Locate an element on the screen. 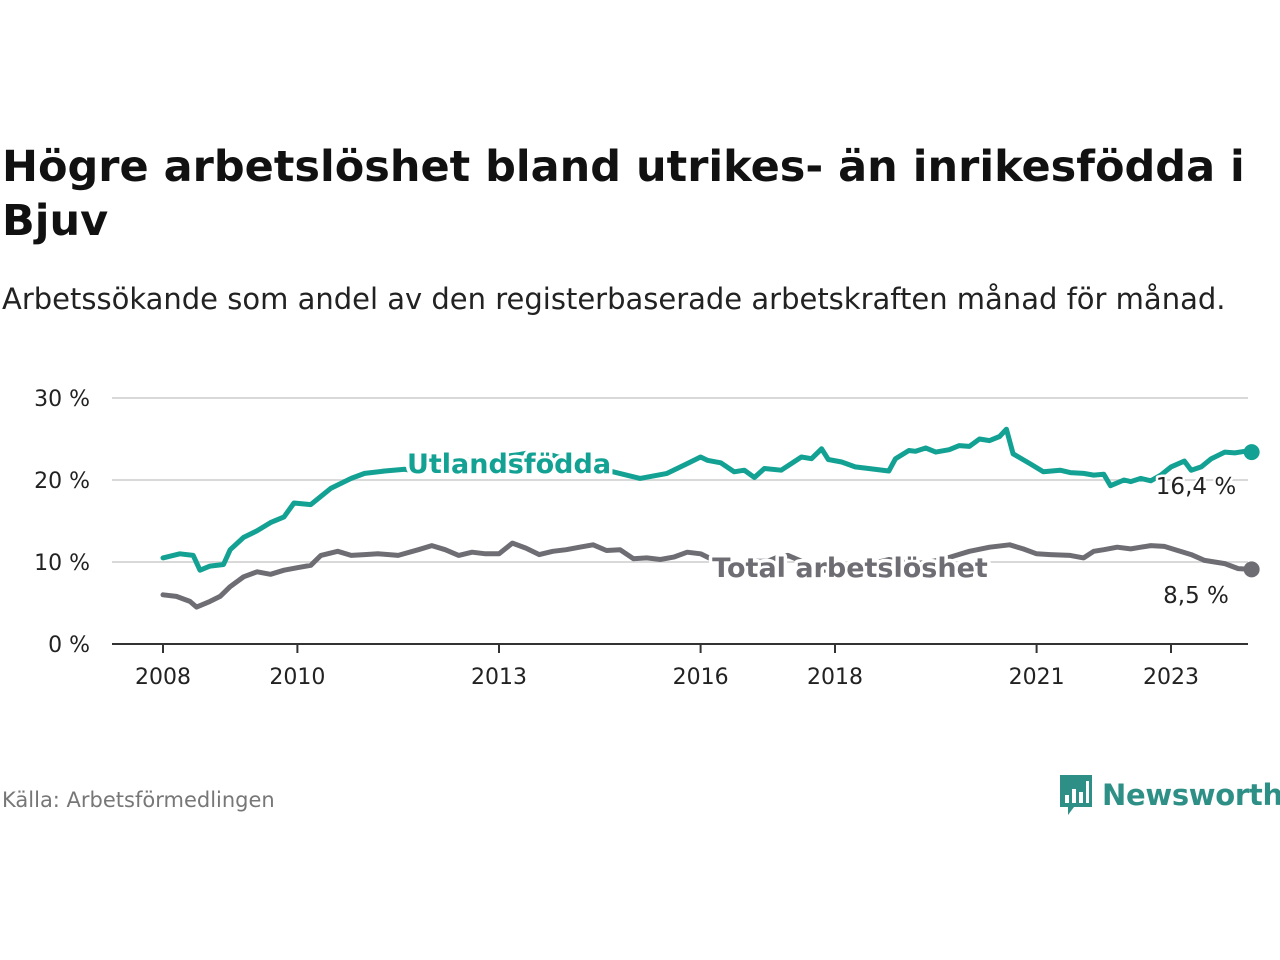 The width and height of the screenshot is (1280, 960). x-tick-label: 2018 is located at coordinates (835, 677).